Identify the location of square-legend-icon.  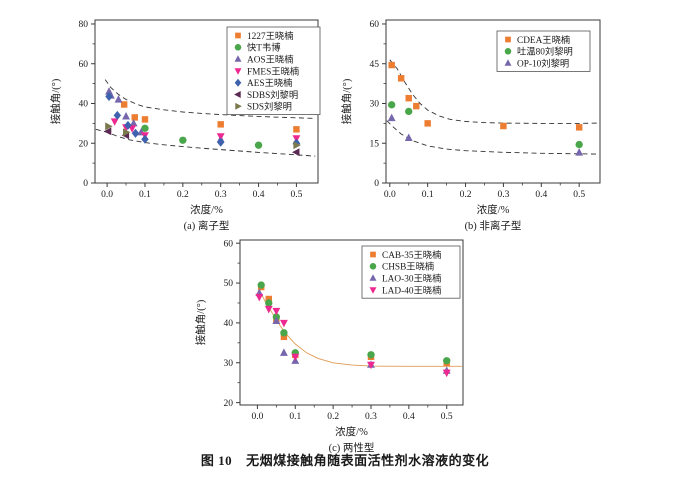
(238, 35).